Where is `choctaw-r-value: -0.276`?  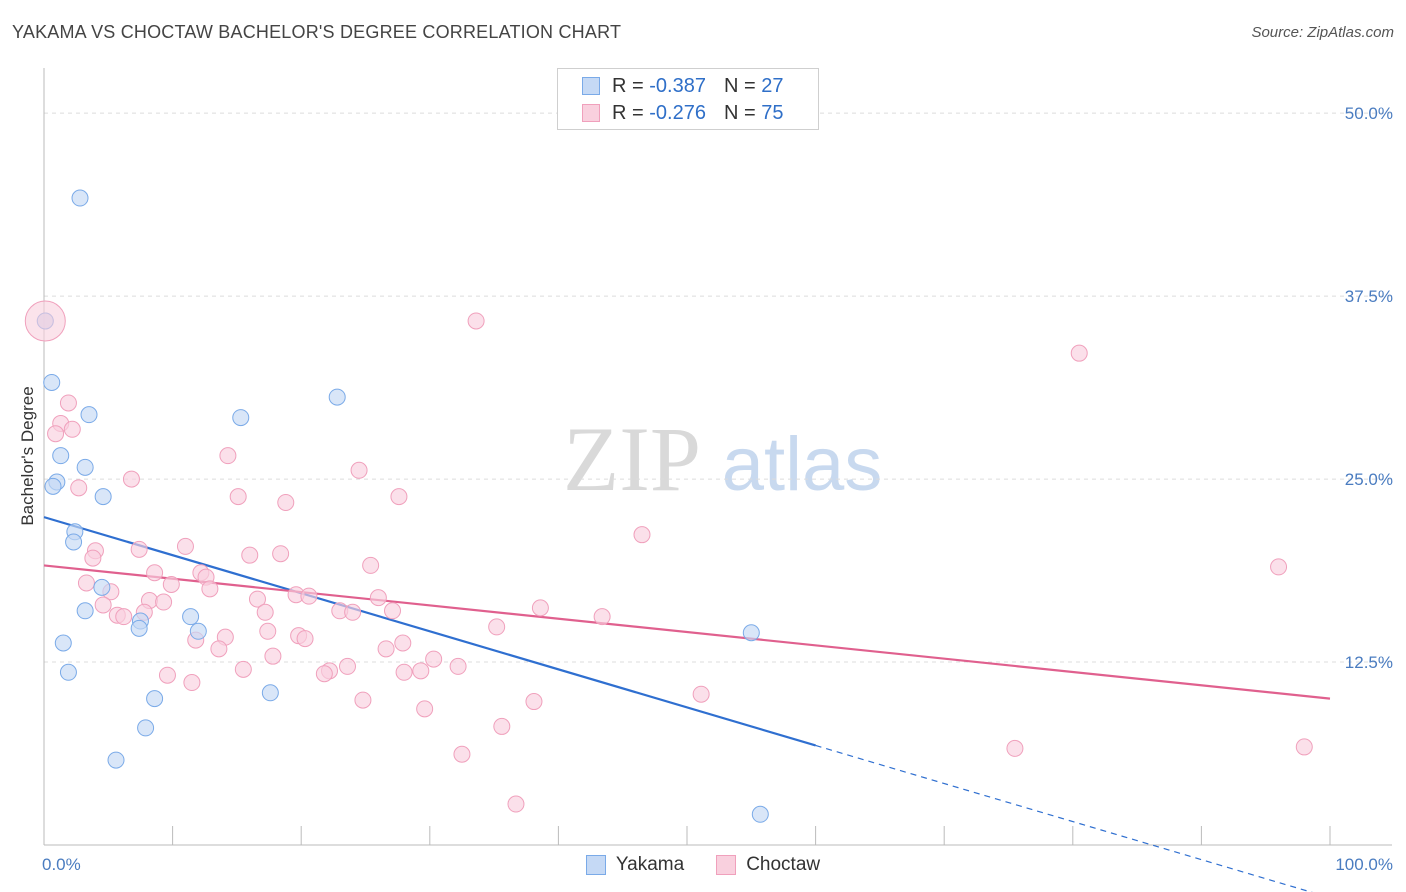 choctaw-r-value: -0.276 is located at coordinates (677, 112).